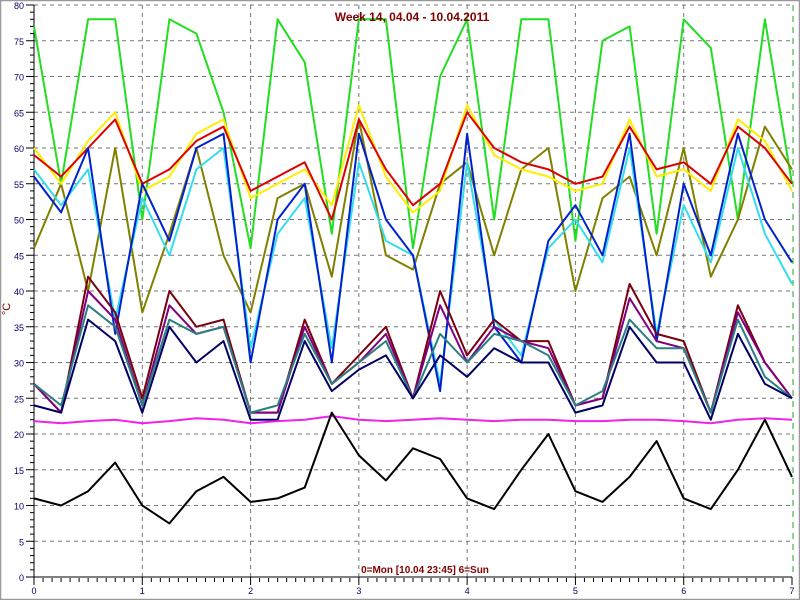  What do you see at coordinates (19, 113) in the screenshot?
I see `y-tick-label: 65` at bounding box center [19, 113].